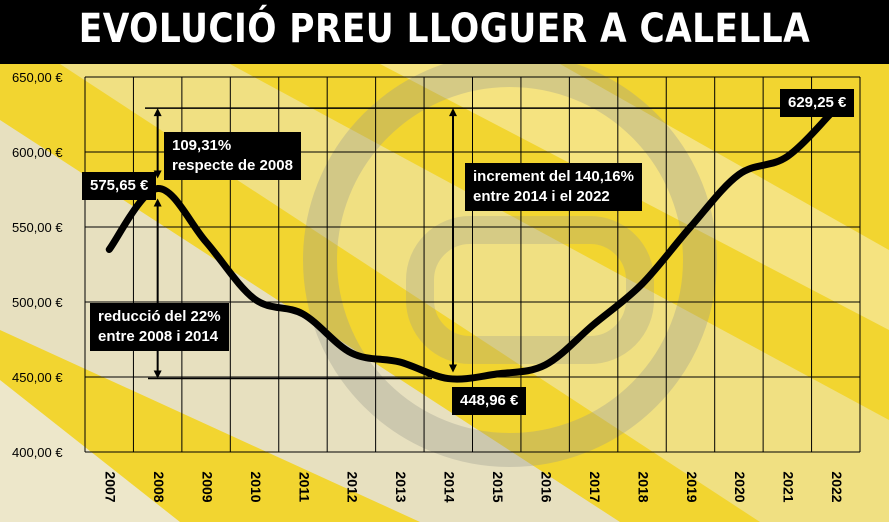 The height and width of the screenshot is (522, 889). What do you see at coordinates (119, 186) in the screenshot?
I see `label-2008-value: 575,65 €` at bounding box center [119, 186].